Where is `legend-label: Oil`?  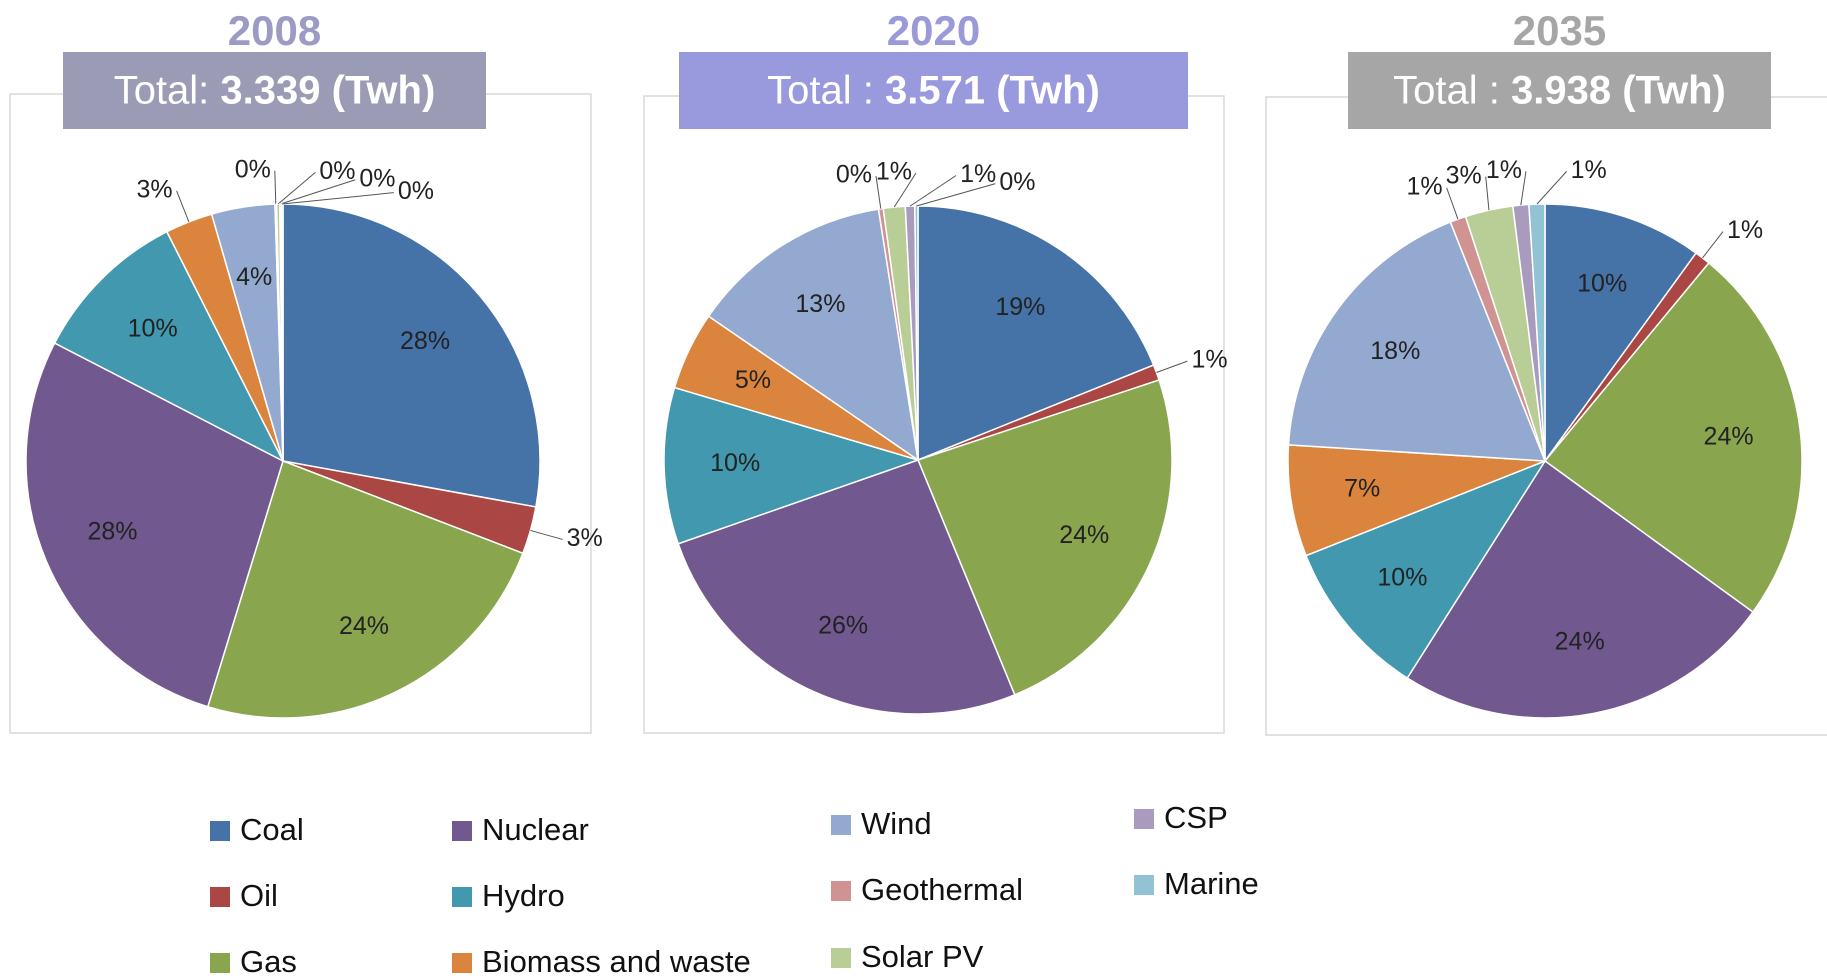 legend-label: Oil is located at coordinates (259, 895).